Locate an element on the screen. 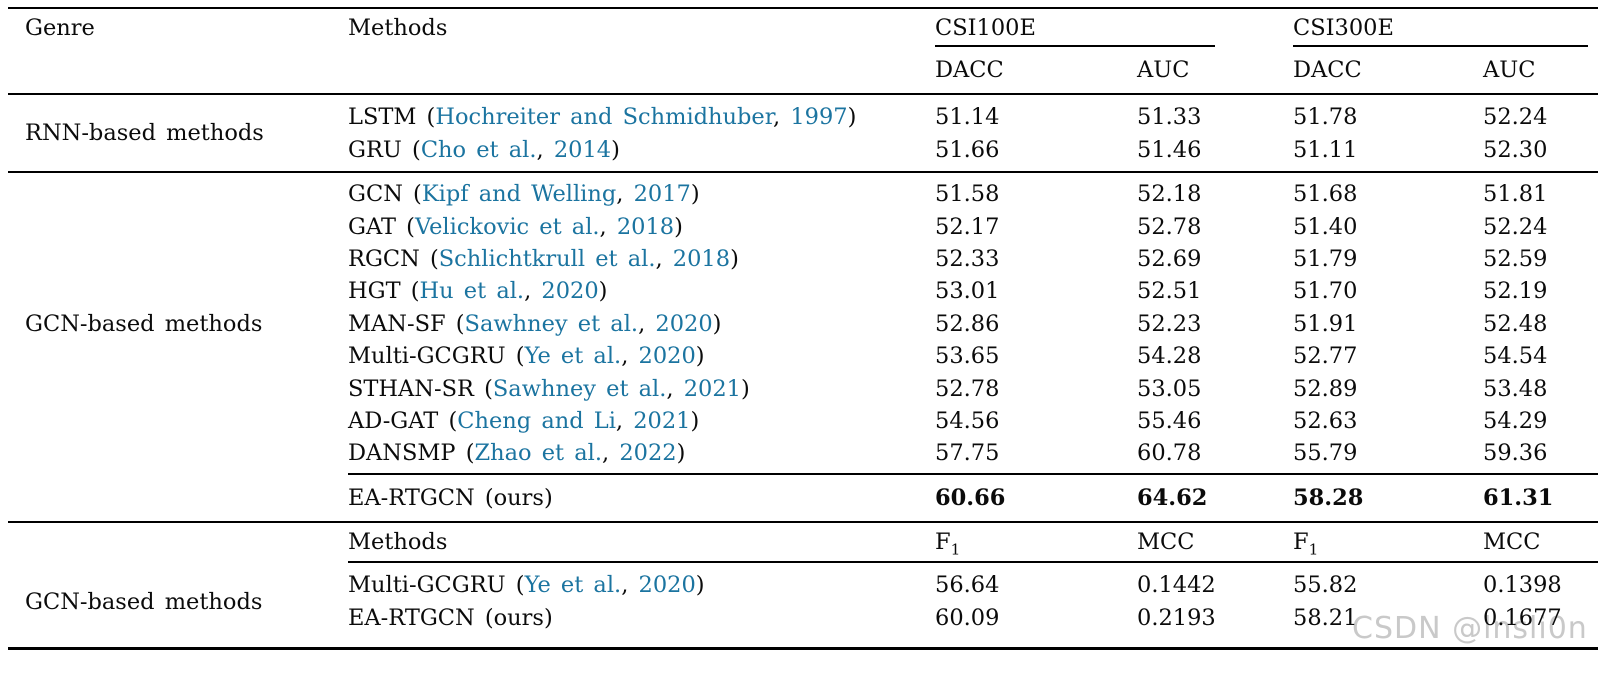 The height and width of the screenshot is (673, 1606). value-cell: 51.40 is located at coordinates (1325, 226).